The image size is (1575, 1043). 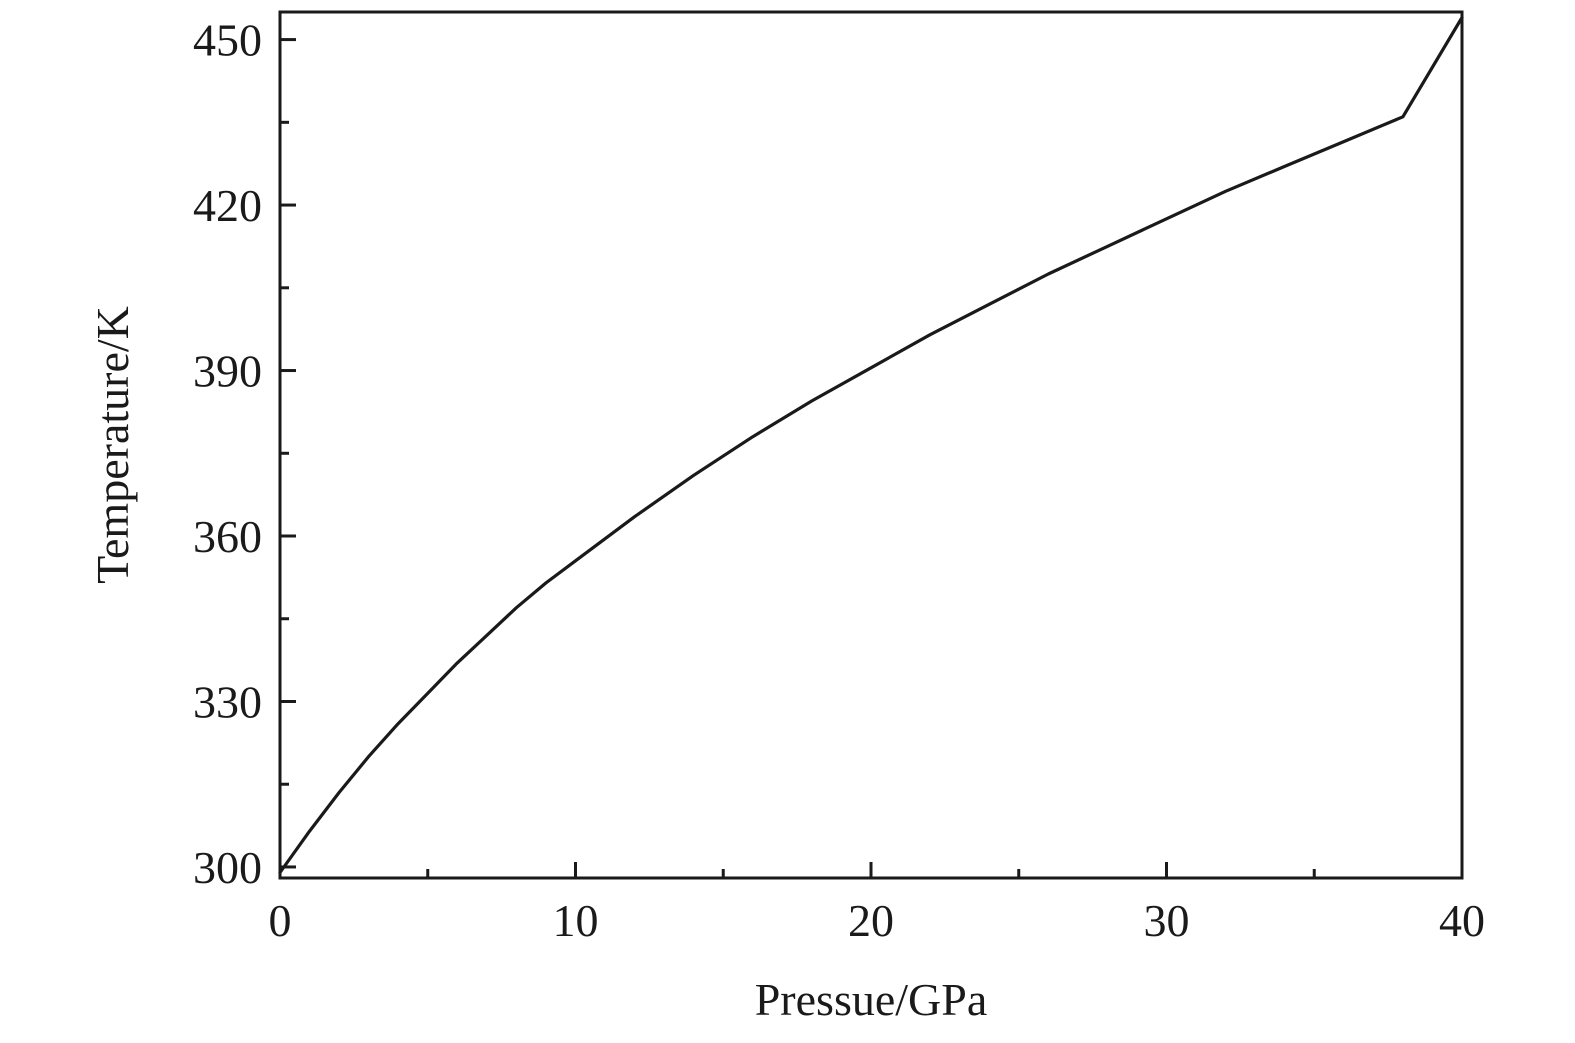 What do you see at coordinates (871, 920) in the screenshot?
I see `x-tick-label: 20` at bounding box center [871, 920].